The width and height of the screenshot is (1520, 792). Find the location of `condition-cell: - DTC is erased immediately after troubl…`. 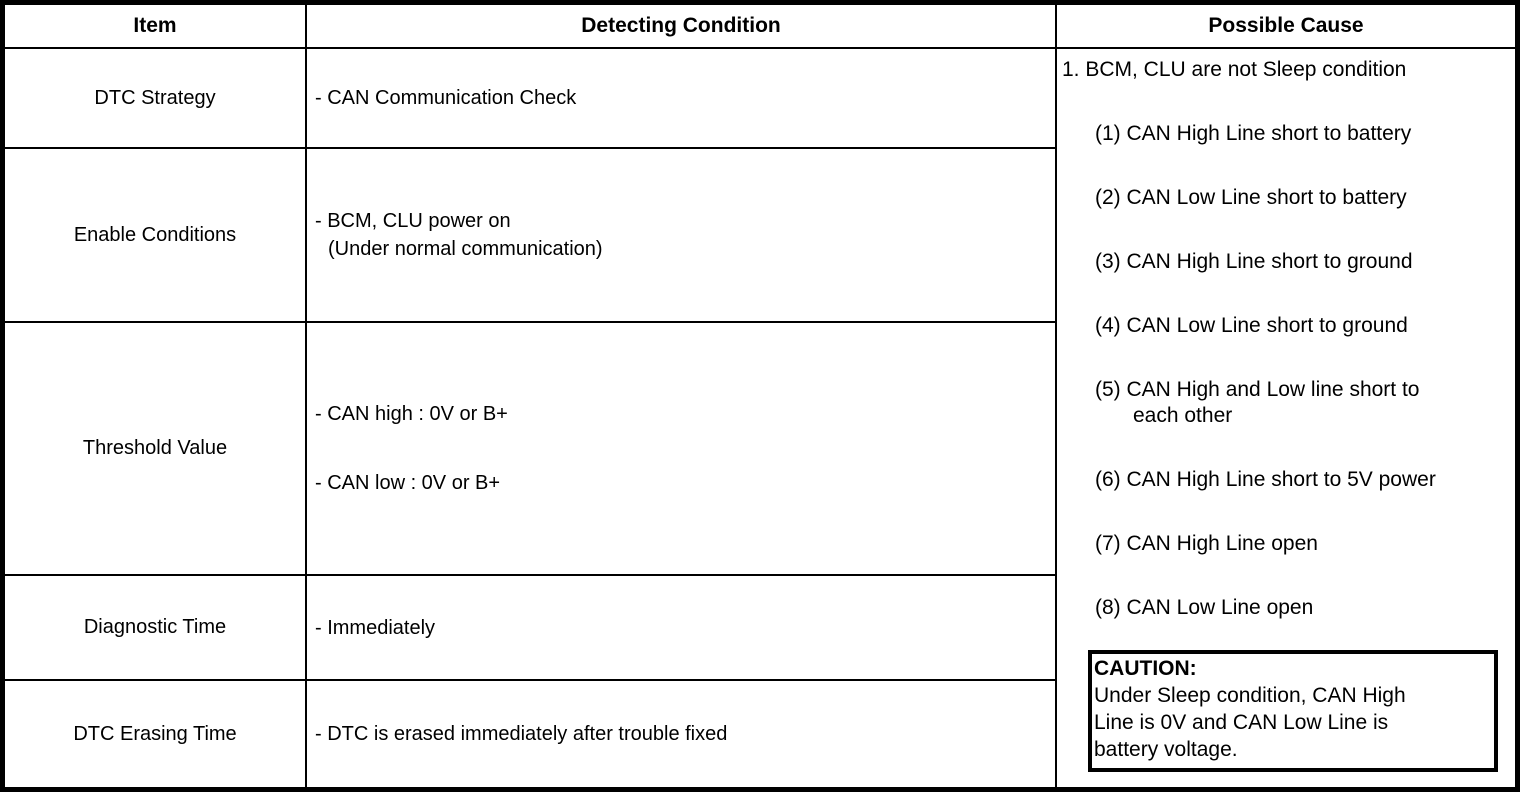

condition-cell: - DTC is erased immediately after troubl… is located at coordinates (681, 734).